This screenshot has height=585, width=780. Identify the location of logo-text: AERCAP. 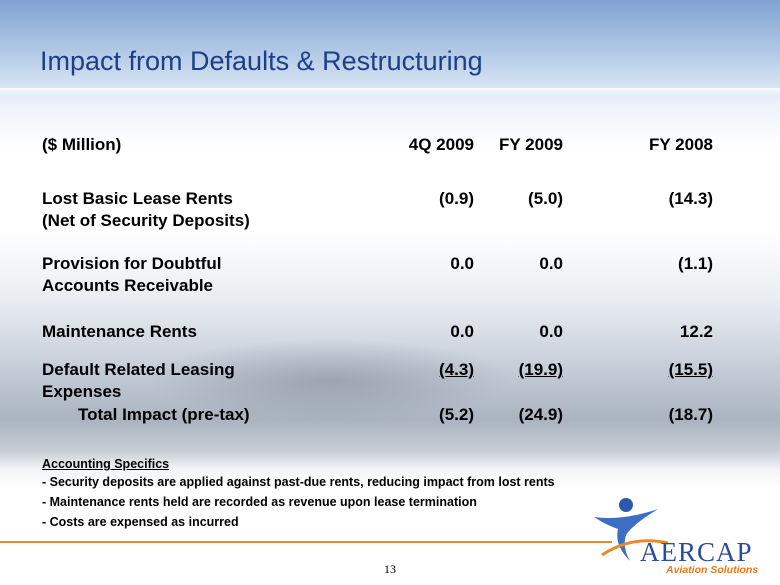
(696, 552).